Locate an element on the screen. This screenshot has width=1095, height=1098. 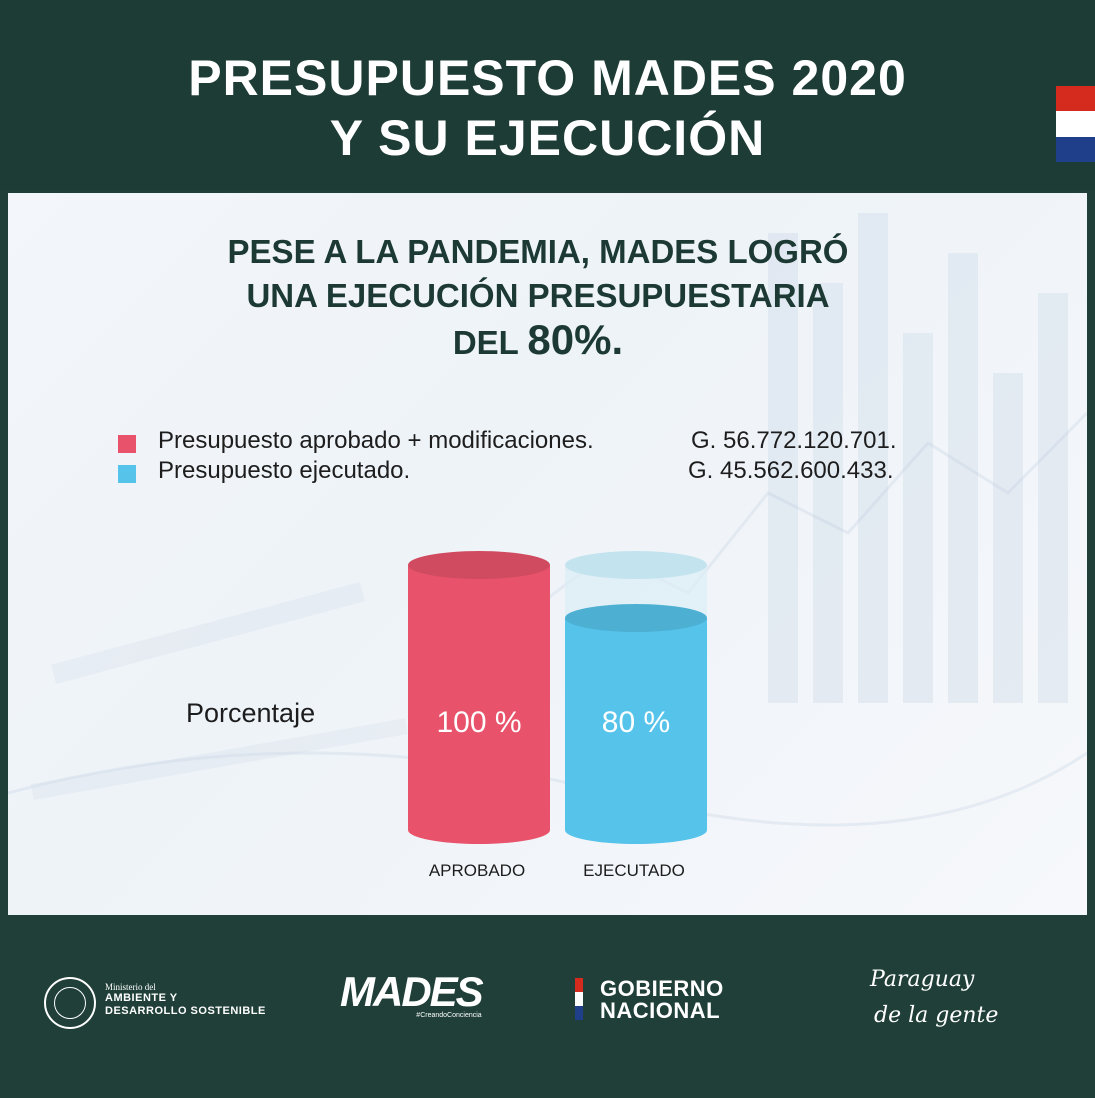
slogan-line-1: Paraguay is located at coordinates (922, 979).